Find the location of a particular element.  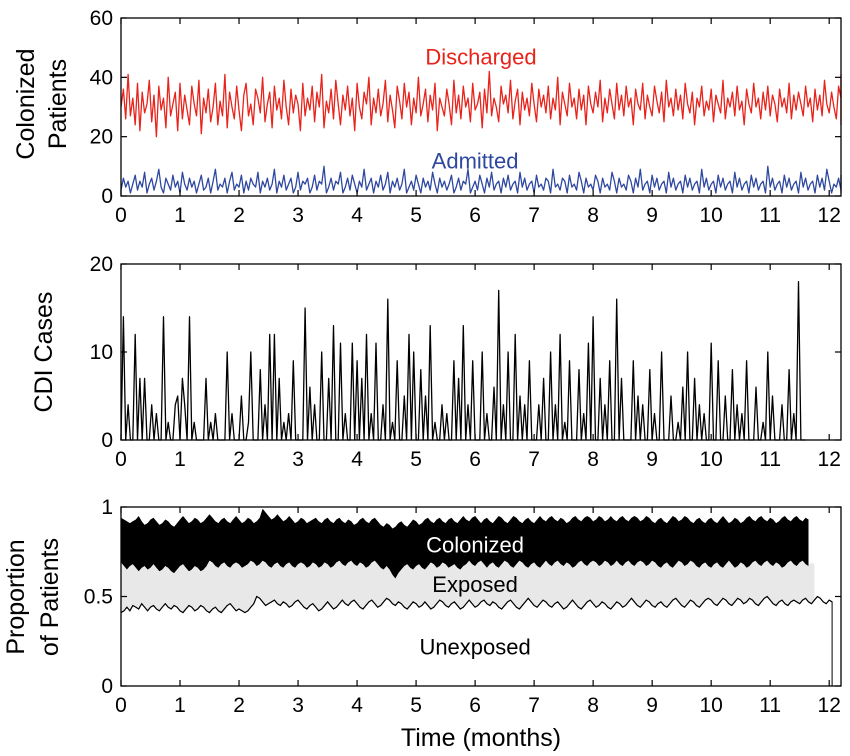

annotation-colonized: Colonized is located at coordinates (475, 545).